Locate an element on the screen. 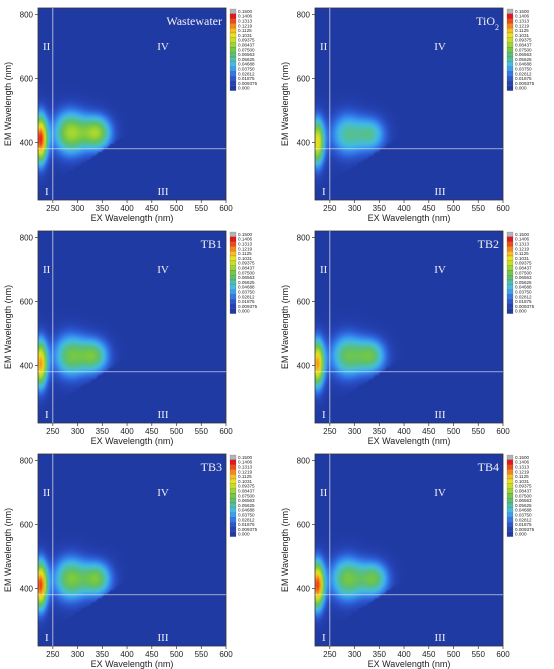  colorbar-level-label: 0.1219 is located at coordinates (245, 25).